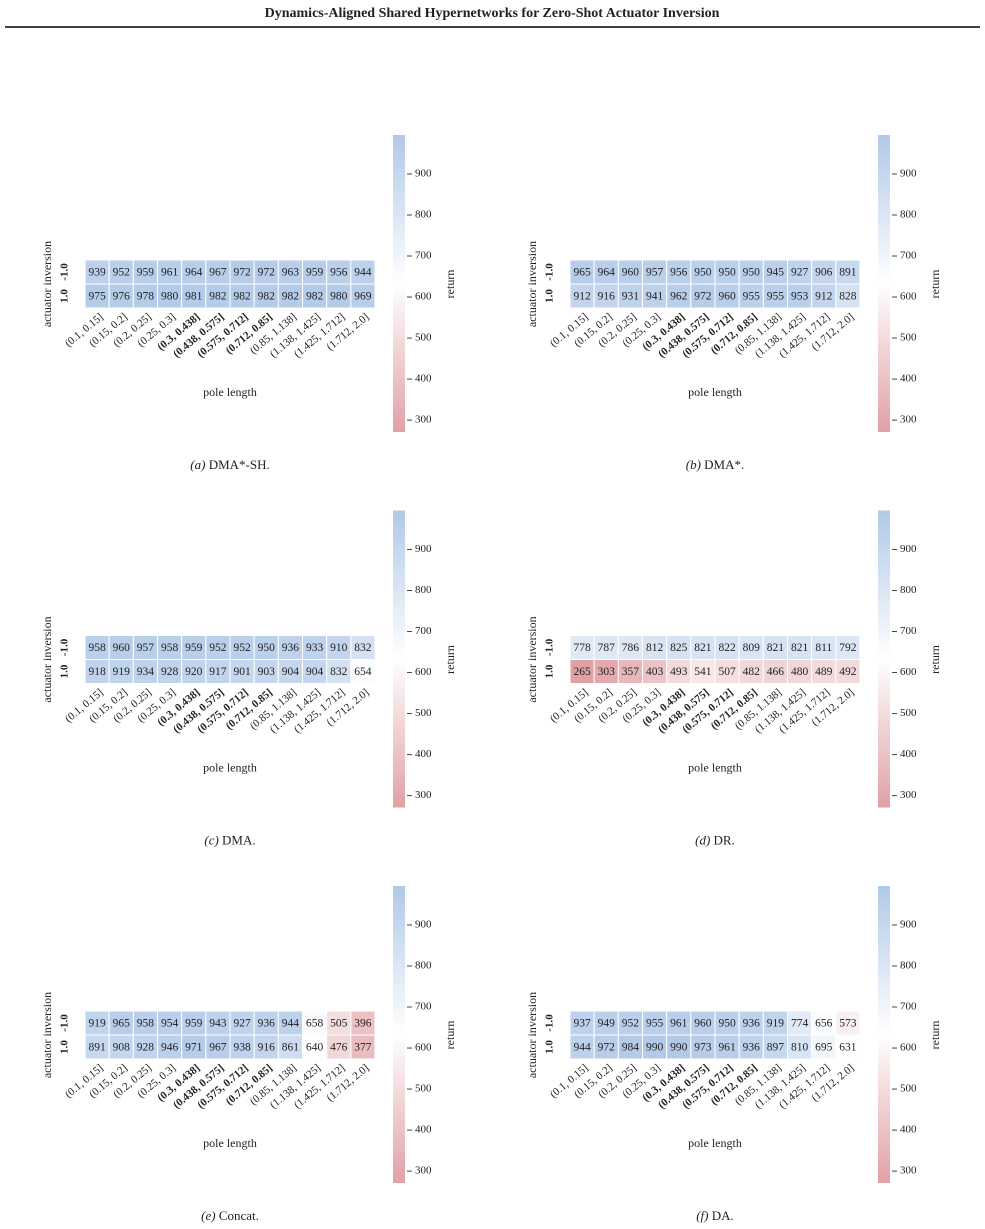 This screenshot has width=985, height=1229. I want to click on cell-label: 787, so click(607, 648).